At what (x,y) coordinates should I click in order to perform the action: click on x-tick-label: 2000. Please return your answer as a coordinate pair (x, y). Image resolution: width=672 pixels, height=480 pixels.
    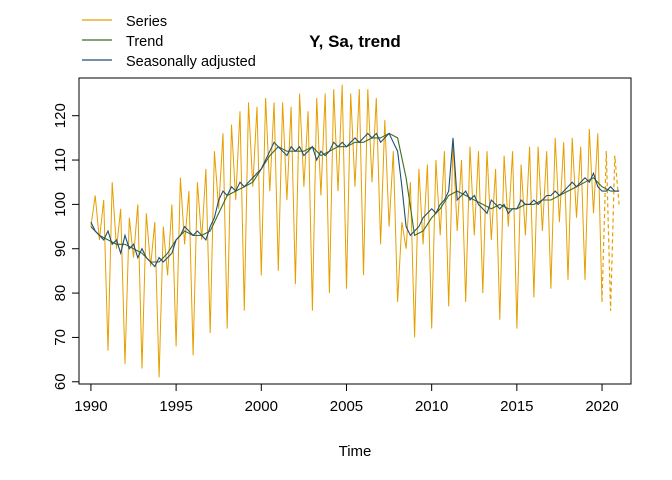
    Looking at the image, I should click on (261, 406).